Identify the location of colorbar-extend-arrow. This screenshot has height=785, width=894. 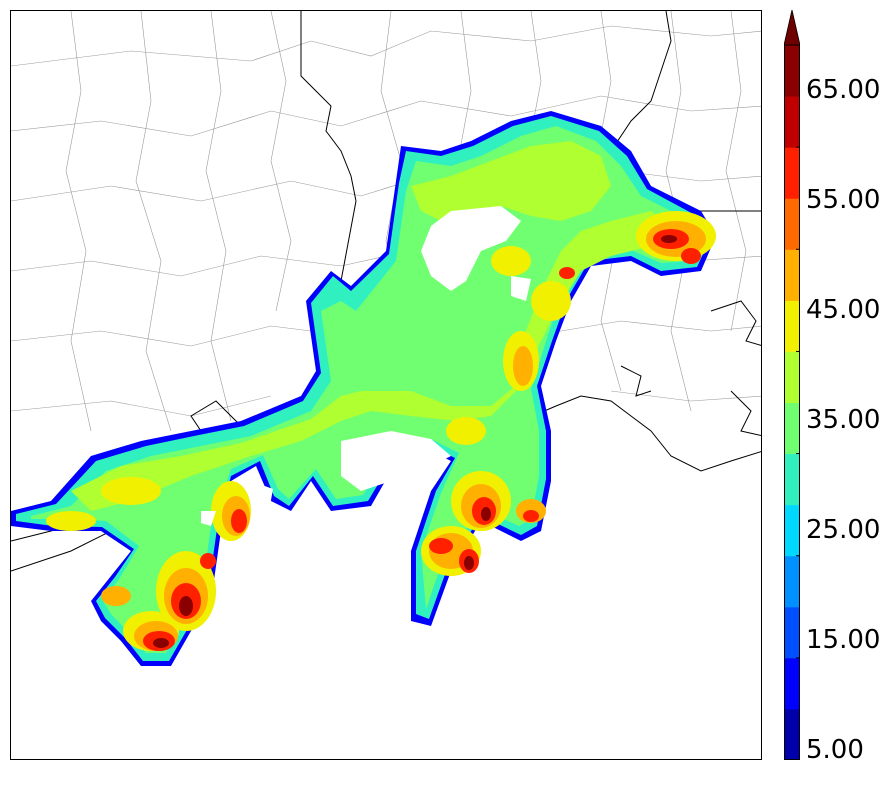
(792, 28).